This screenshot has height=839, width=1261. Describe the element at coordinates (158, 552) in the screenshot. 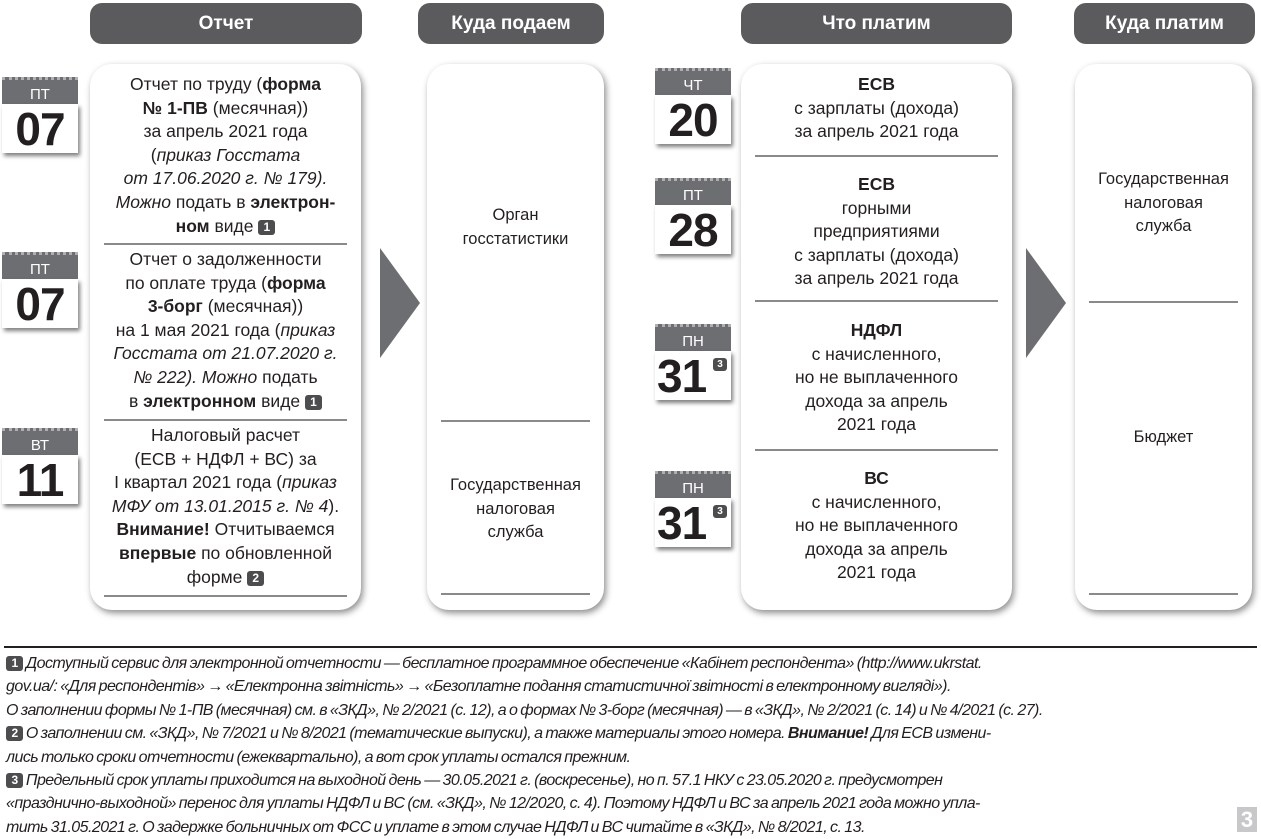

I see `bold-text: впервые` at that location.